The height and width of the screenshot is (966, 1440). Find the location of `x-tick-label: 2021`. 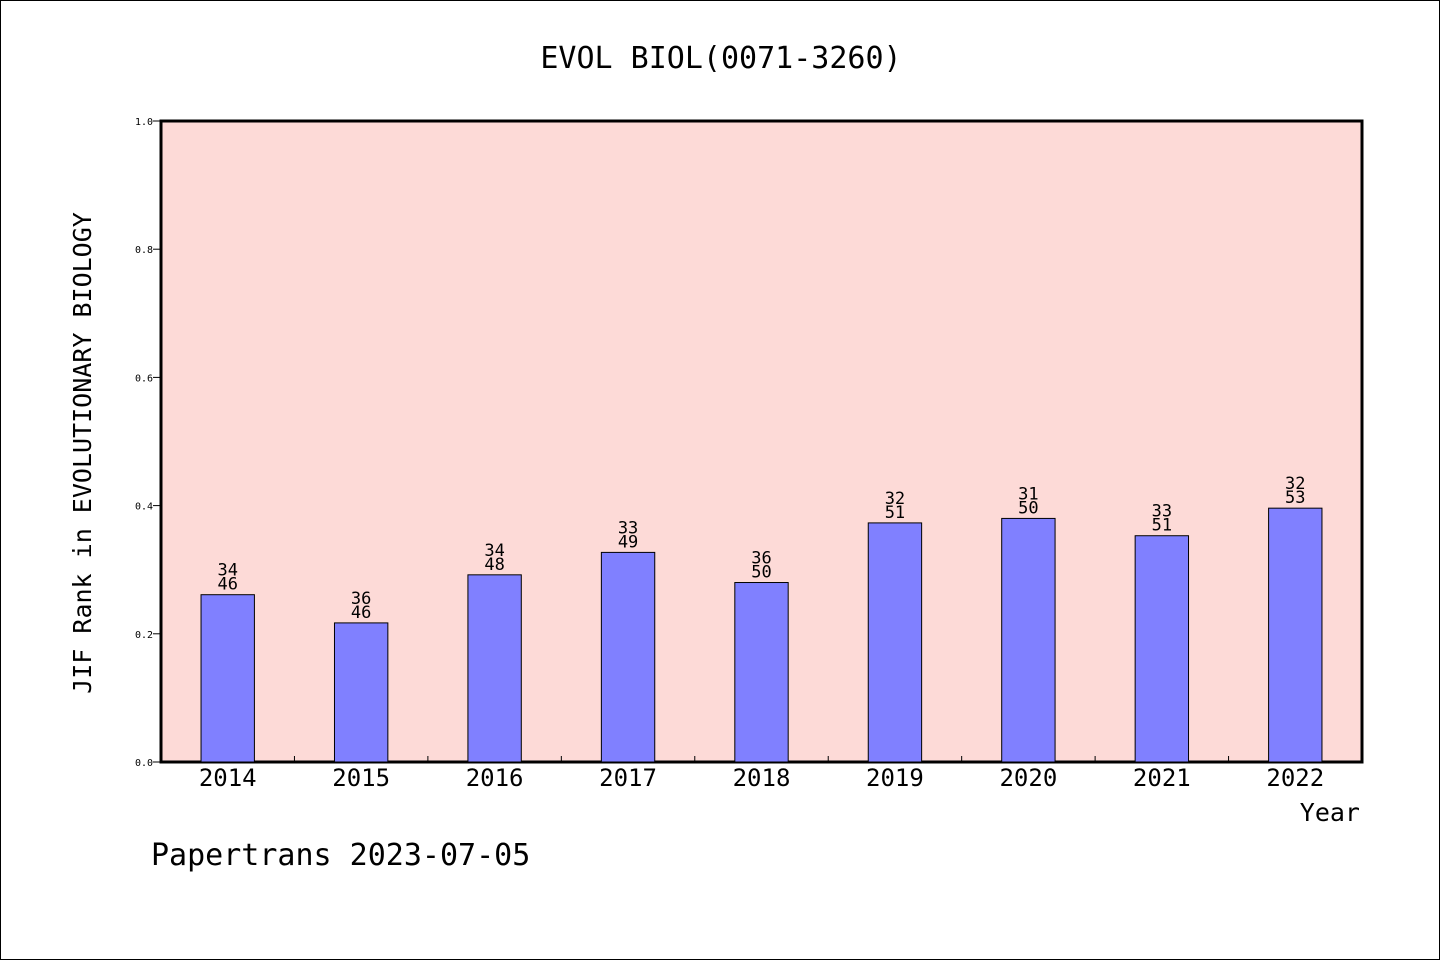

x-tick-label: 2021 is located at coordinates (1162, 778).